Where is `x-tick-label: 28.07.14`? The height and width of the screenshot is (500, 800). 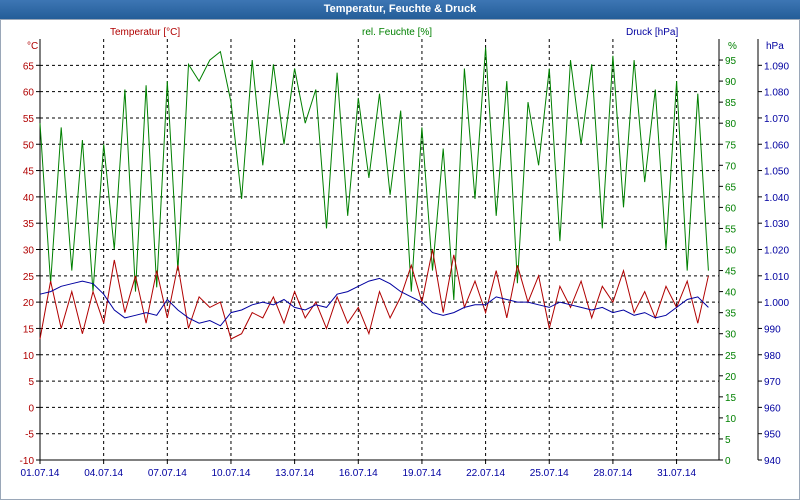
x-tick-label: 28.07.14 is located at coordinates (612, 473).